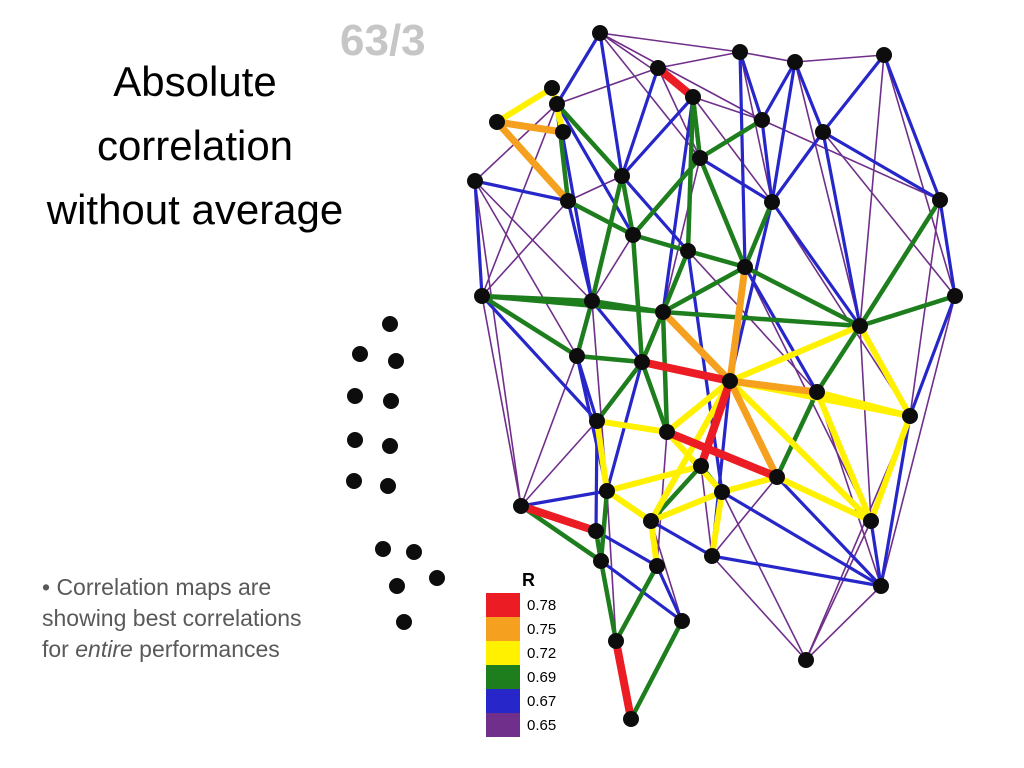 The width and height of the screenshot is (1024, 768). Describe the element at coordinates (542, 677) in the screenshot. I see `legend-label-green: 0.69` at that location.